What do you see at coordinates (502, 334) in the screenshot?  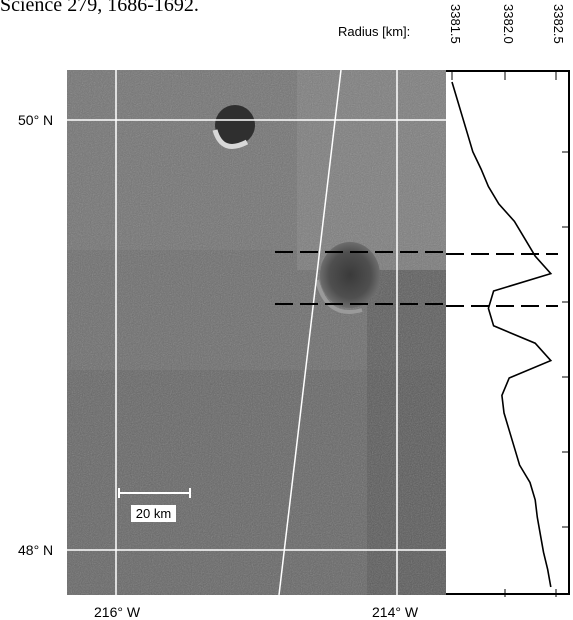 I see `profile-series-line` at bounding box center [502, 334].